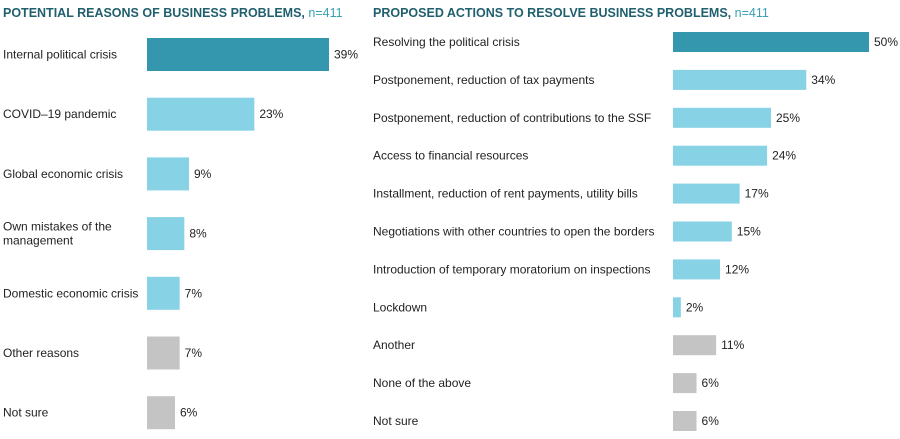 The image size is (900, 439). I want to click on right-value-label-10: 6%, so click(711, 421).